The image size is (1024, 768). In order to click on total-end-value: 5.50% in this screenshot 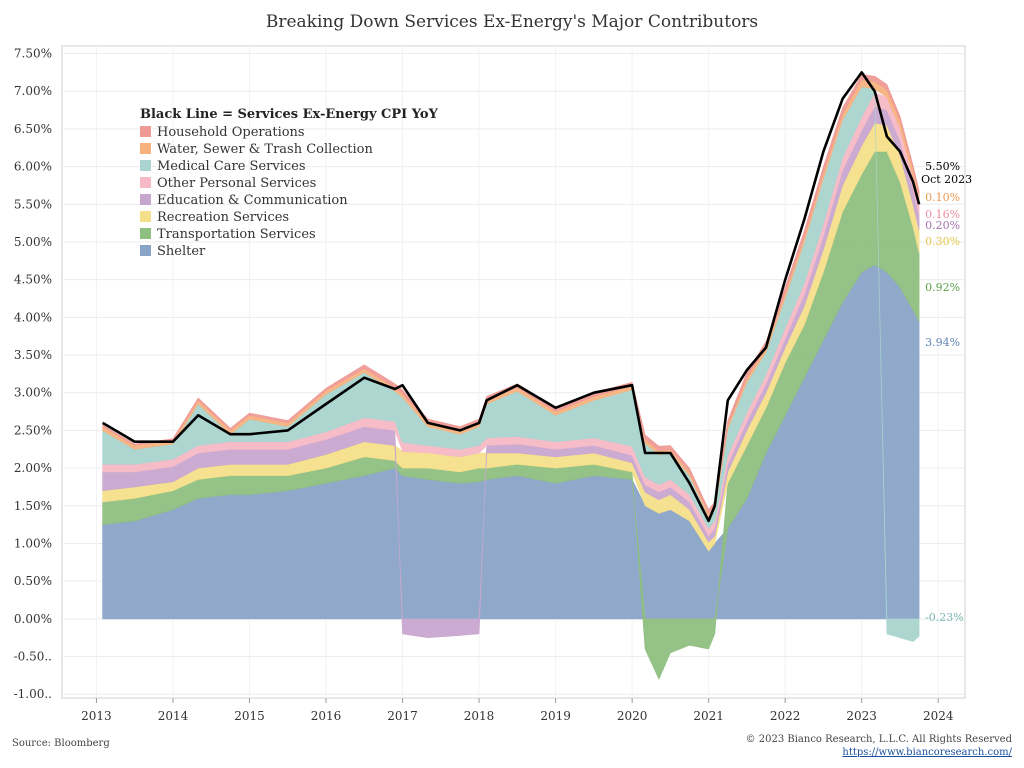, I will do `click(942, 166)`.